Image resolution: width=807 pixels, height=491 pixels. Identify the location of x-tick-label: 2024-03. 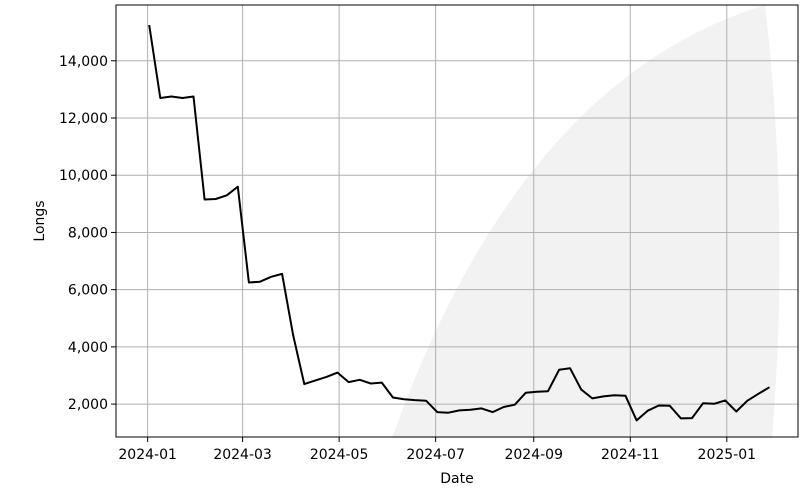
(242, 455).